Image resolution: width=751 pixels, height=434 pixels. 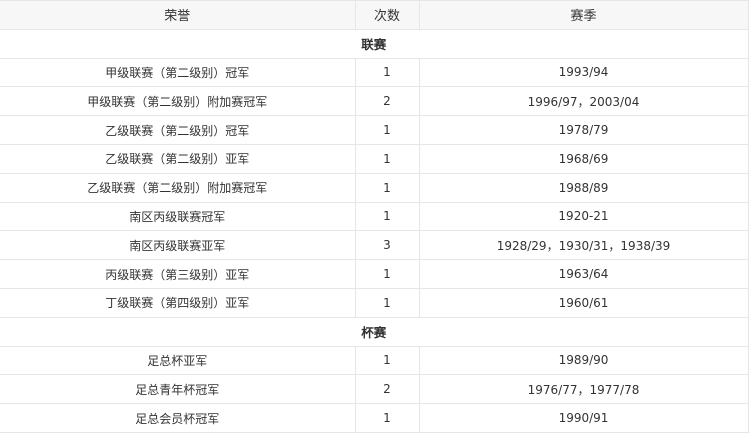 What do you see at coordinates (583, 15) in the screenshot?
I see `header-season: 赛季` at bounding box center [583, 15].